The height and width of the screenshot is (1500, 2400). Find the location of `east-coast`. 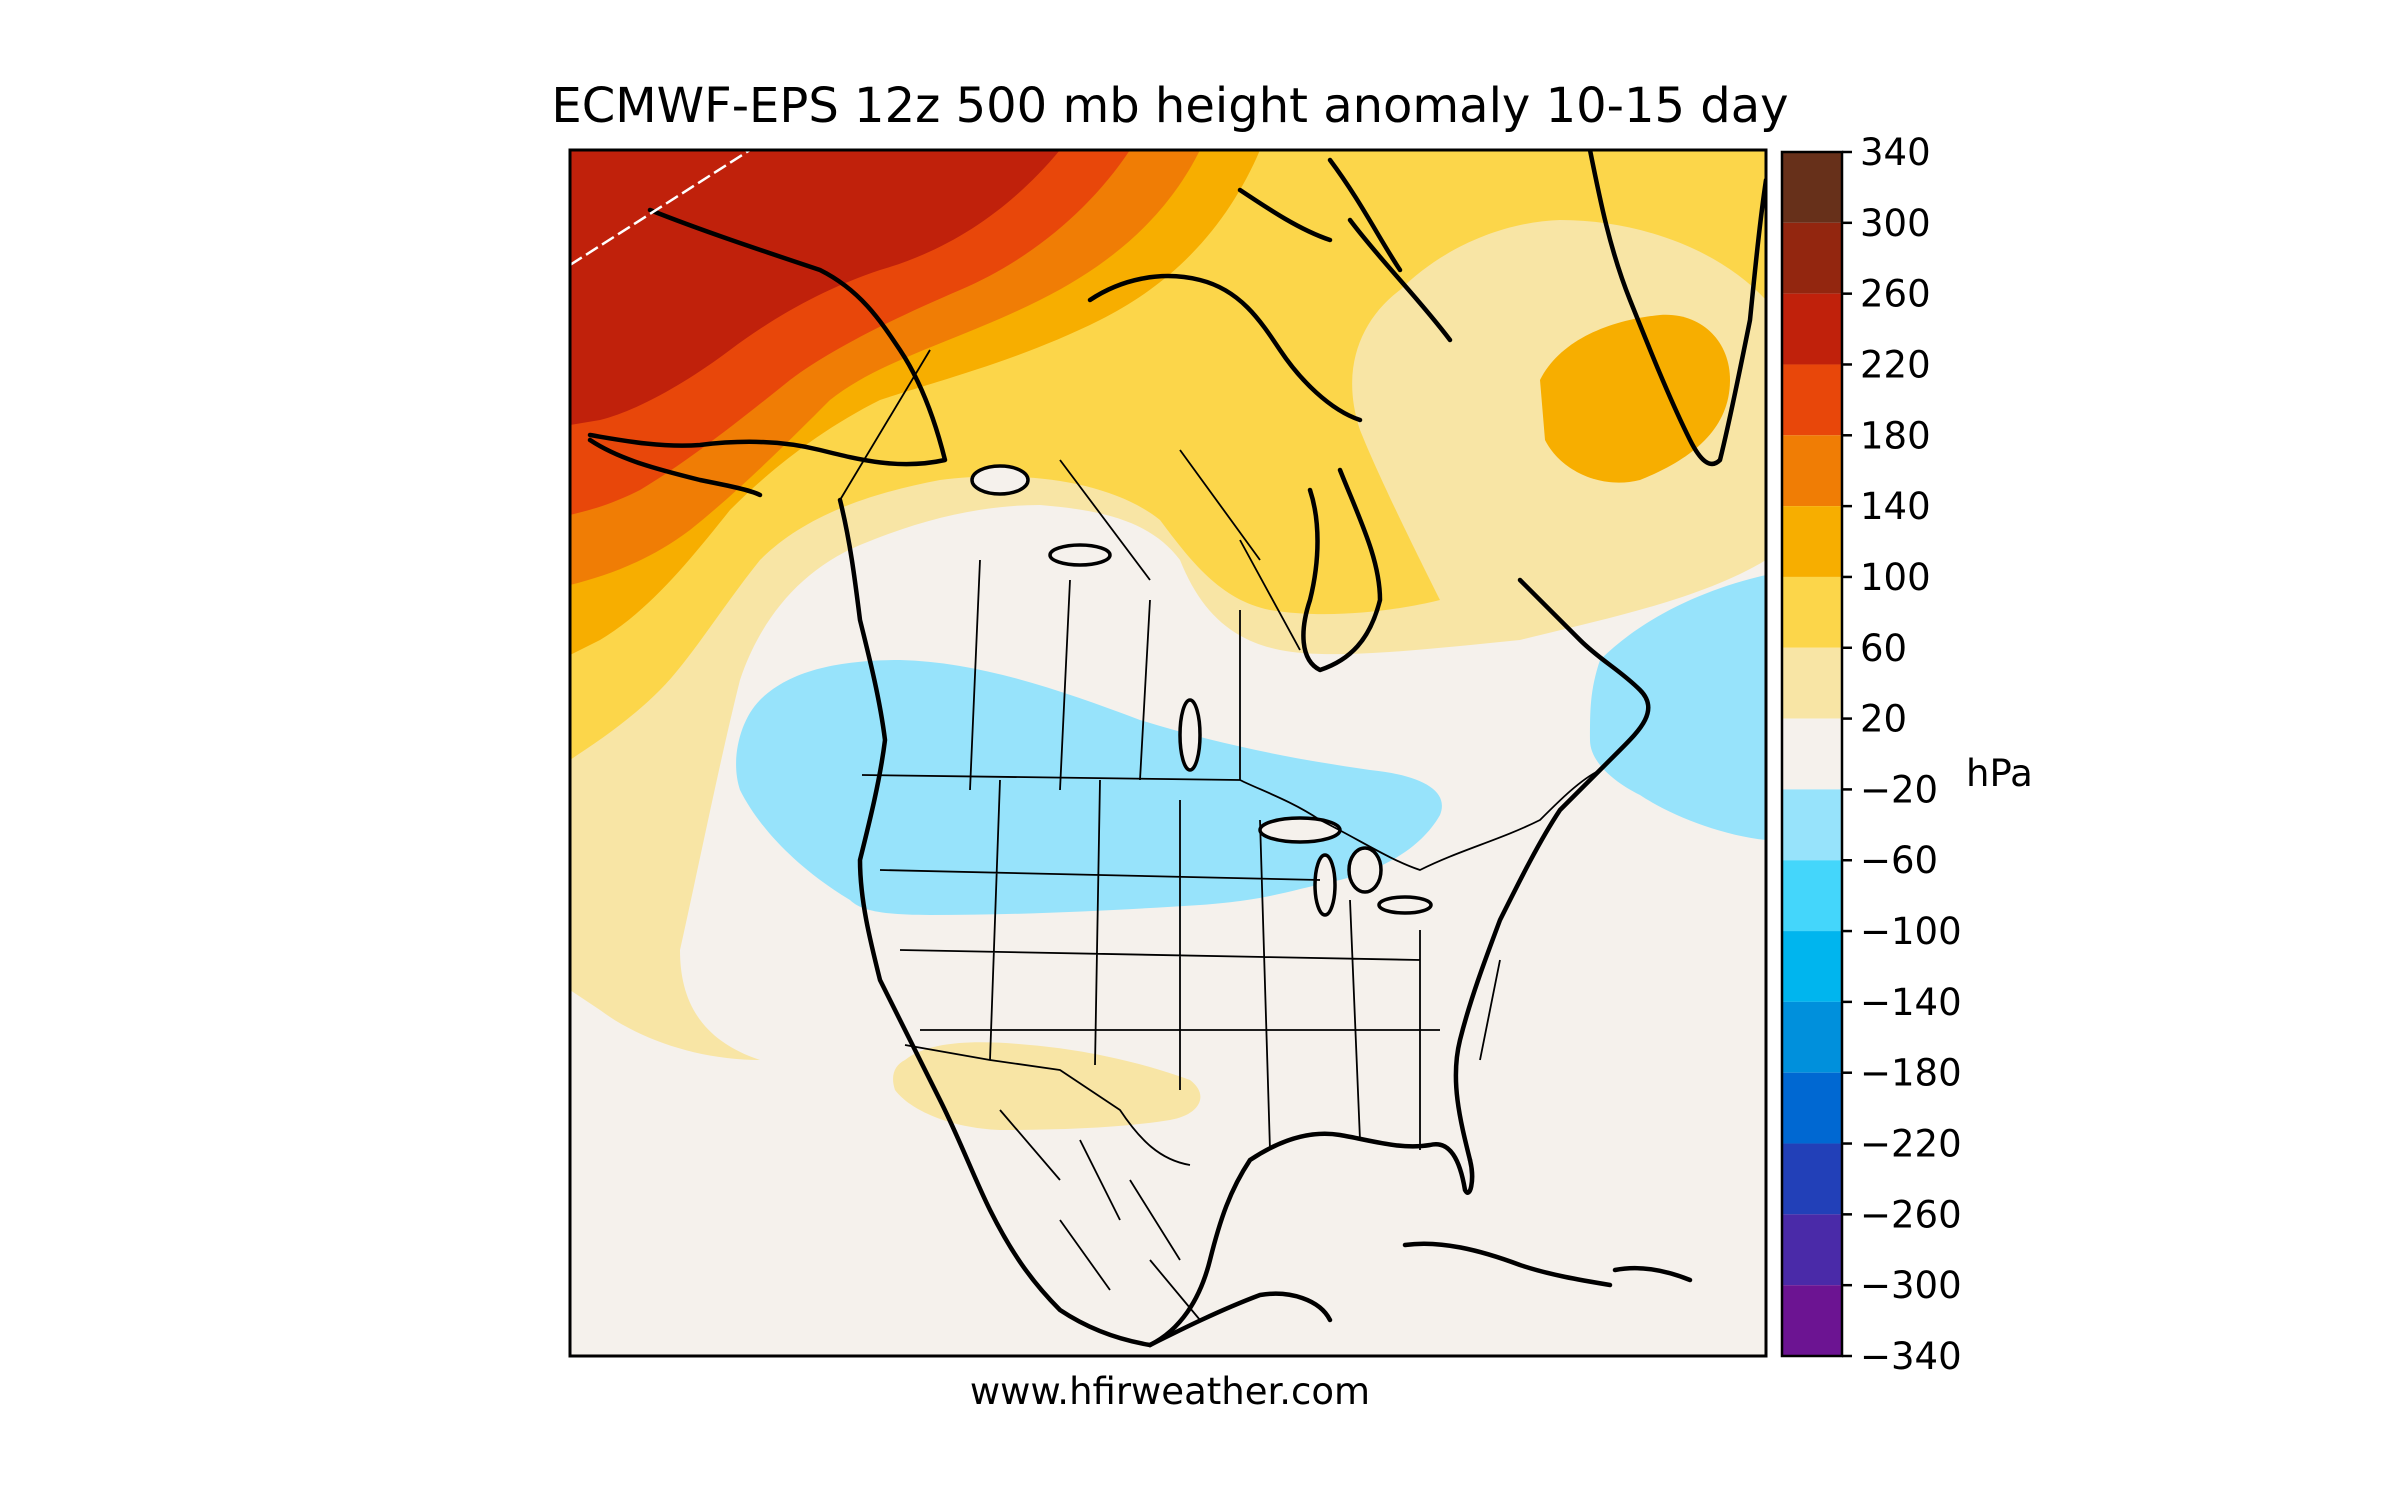

east-coast is located at coordinates (1552, 870).